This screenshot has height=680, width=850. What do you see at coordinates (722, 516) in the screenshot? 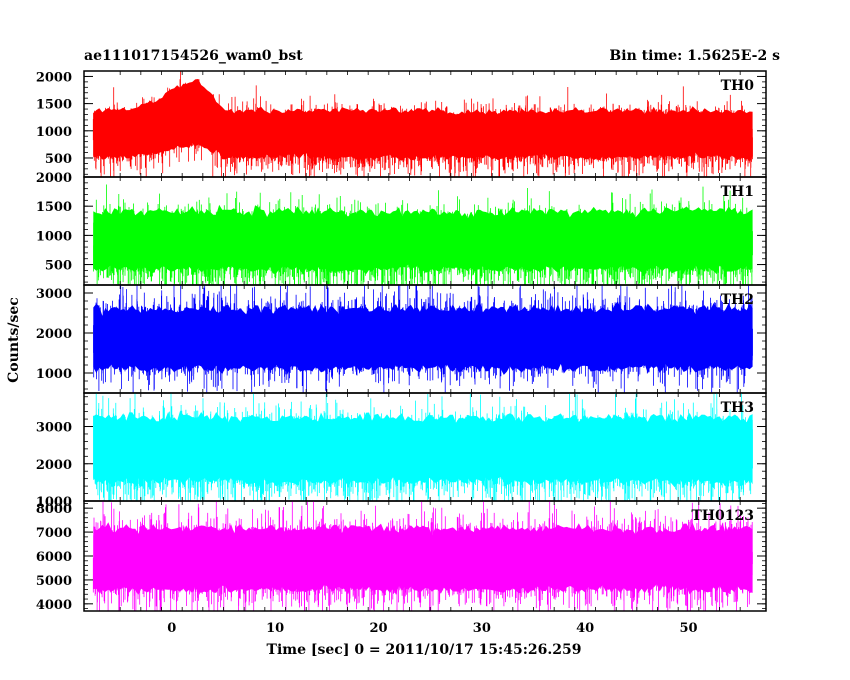
I see `panel-label-th0123: TH0123` at bounding box center [722, 516].